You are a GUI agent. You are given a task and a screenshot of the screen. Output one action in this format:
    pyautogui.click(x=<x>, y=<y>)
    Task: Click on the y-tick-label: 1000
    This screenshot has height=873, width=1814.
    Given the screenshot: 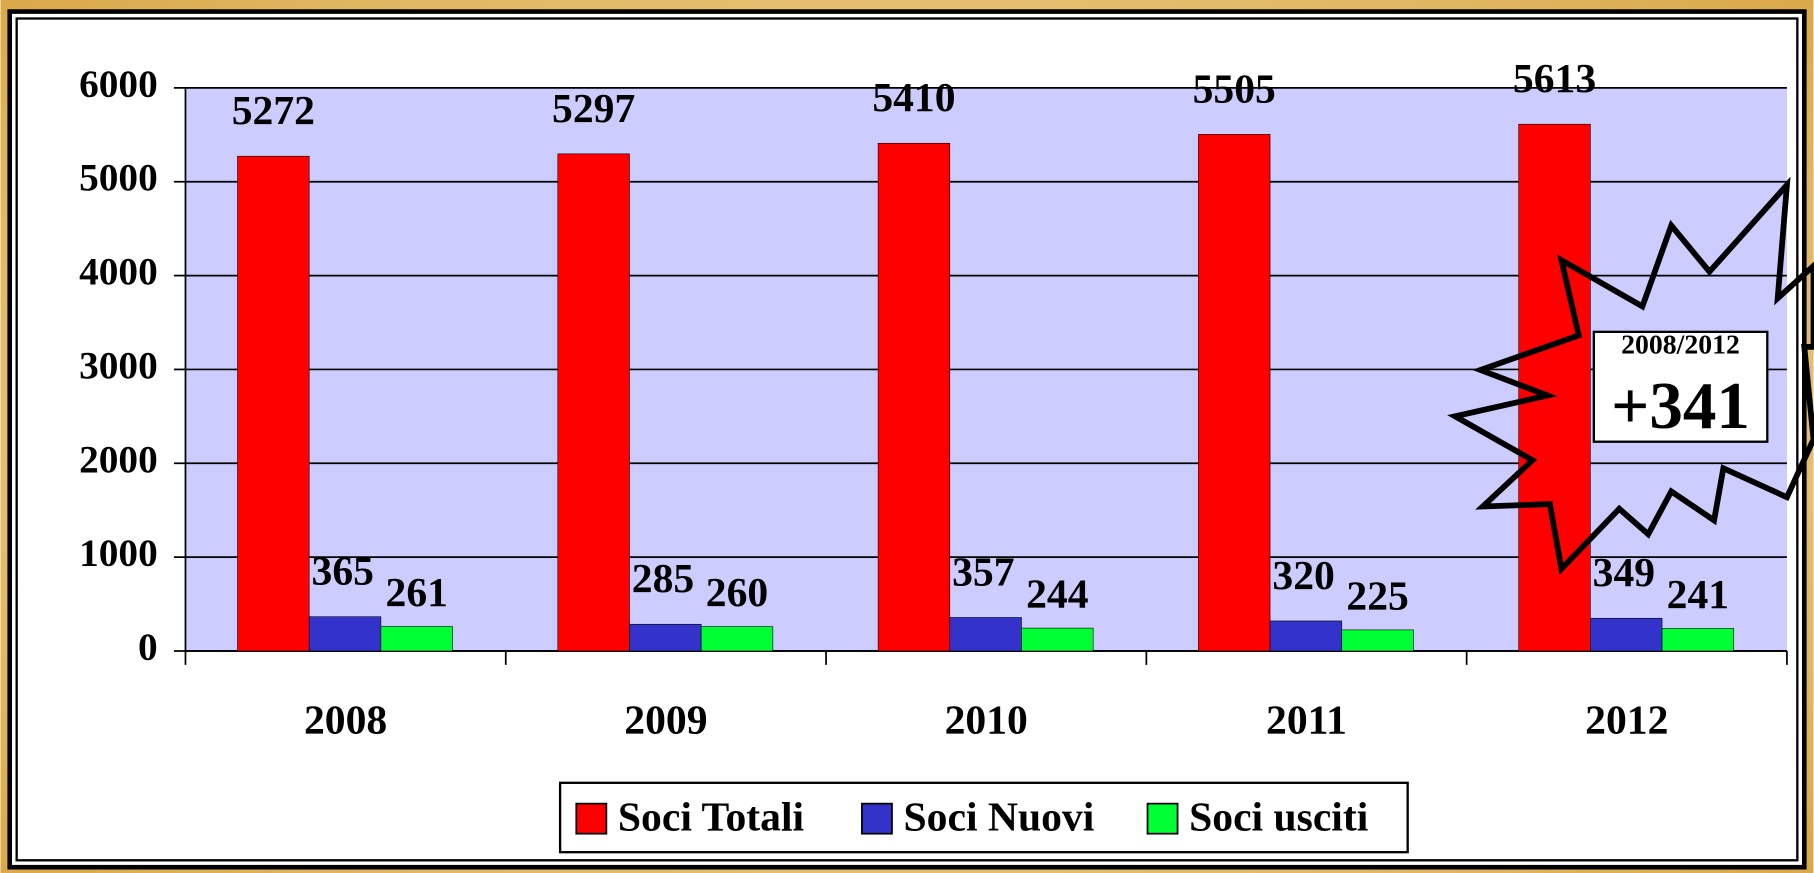 What is the action you would take?
    pyautogui.click(x=118, y=553)
    